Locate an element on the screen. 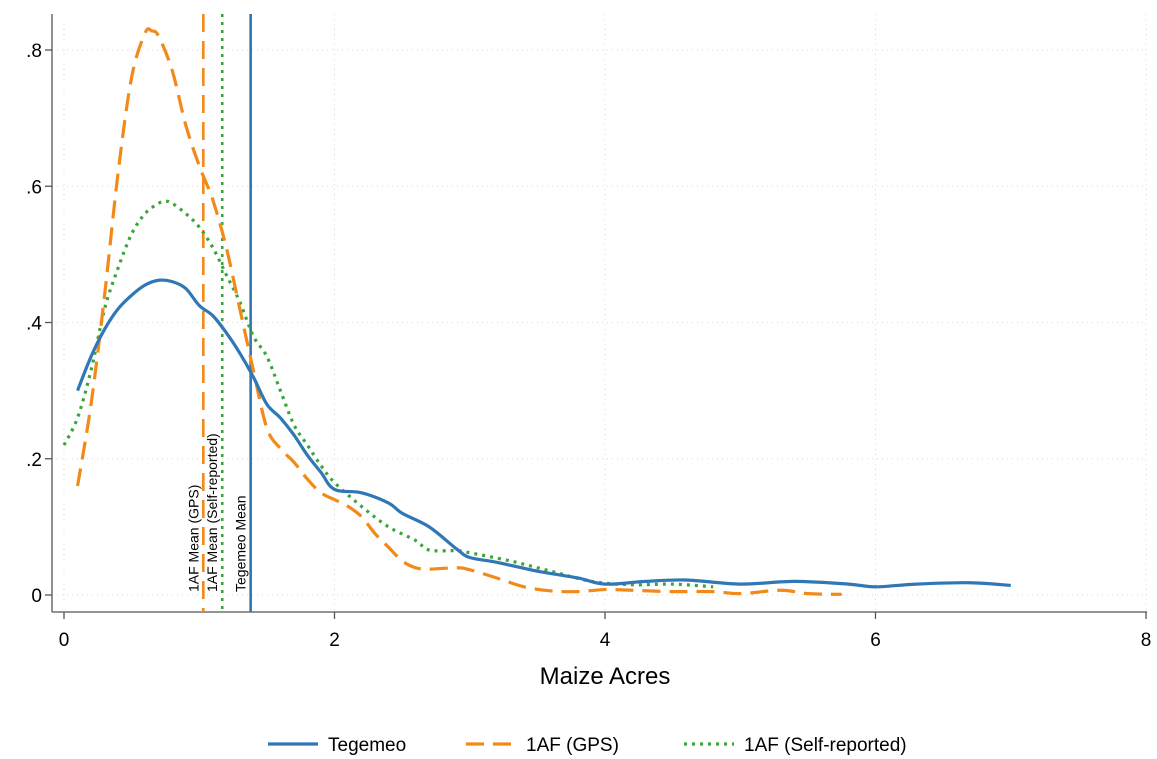  x-axis-title: Maize Acres is located at coordinates (605, 676).